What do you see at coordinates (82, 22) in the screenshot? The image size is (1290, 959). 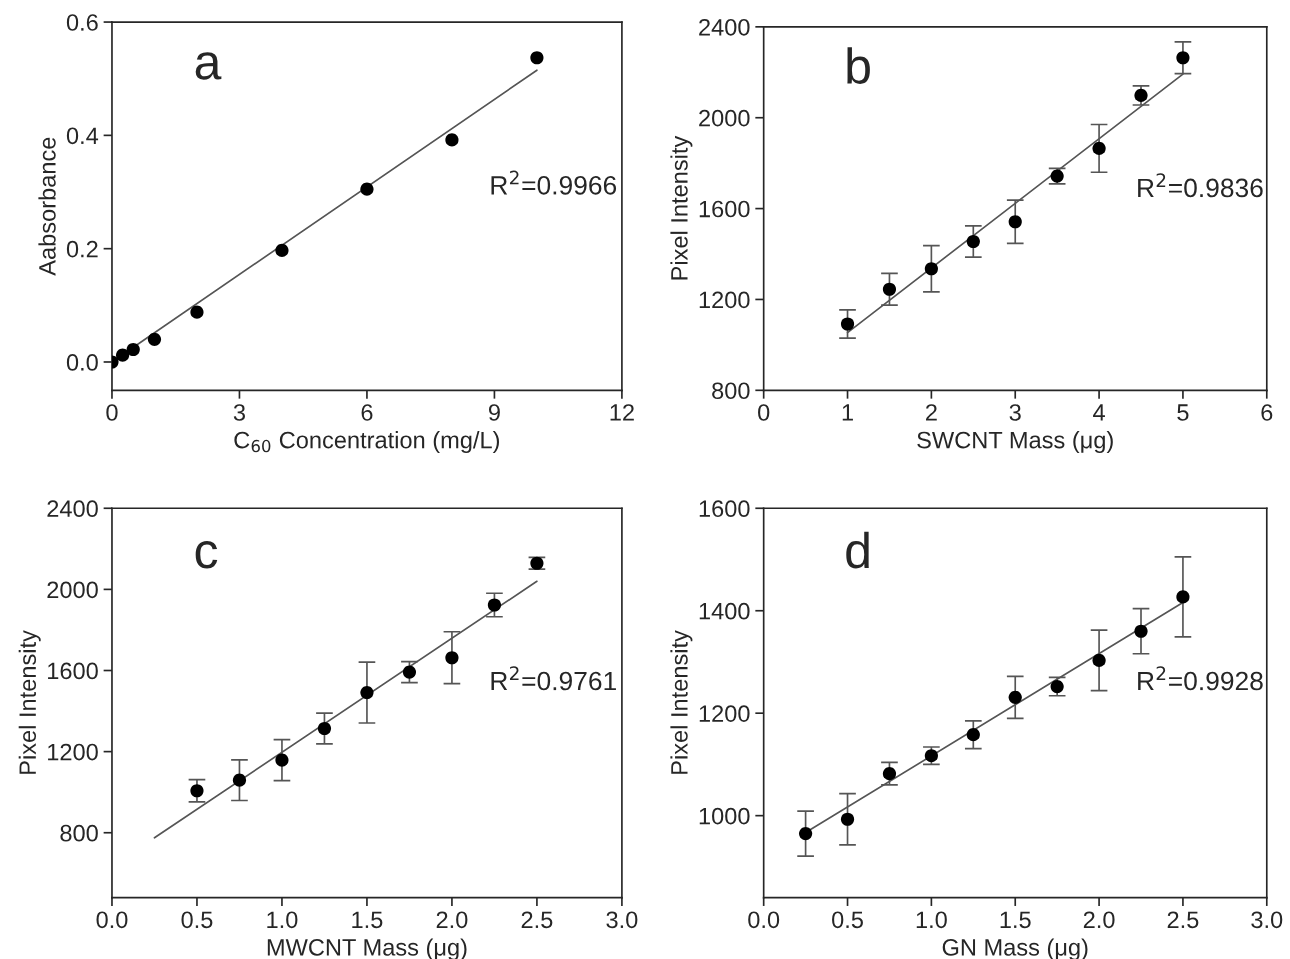 I see `y-tick-label: 0.6` at bounding box center [82, 22].